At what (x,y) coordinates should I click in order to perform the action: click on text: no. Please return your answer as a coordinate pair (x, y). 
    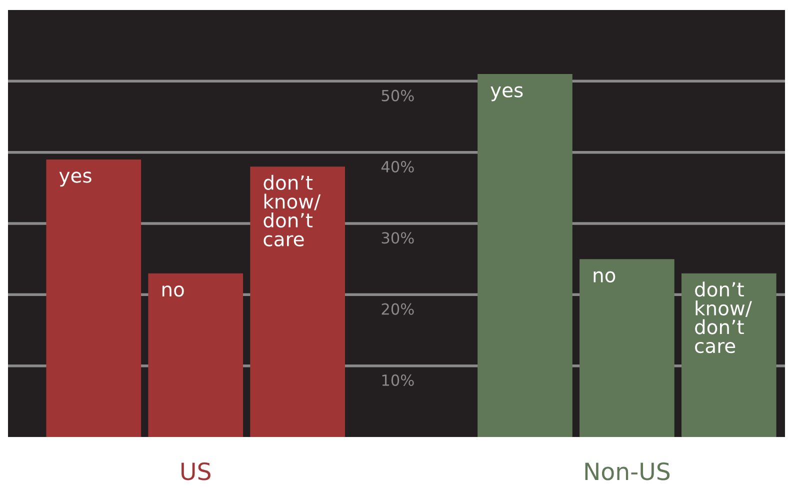
    Looking at the image, I should click on (605, 276).